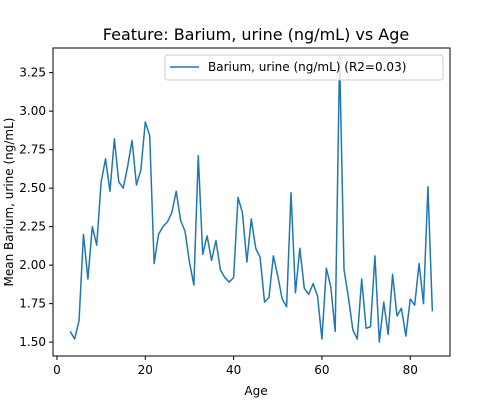 The width and height of the screenshot is (500, 400). What do you see at coordinates (307, 67) in the screenshot?
I see `legend-label: Barium, urine (ng/mL) (R2=0.03)` at bounding box center [307, 67].